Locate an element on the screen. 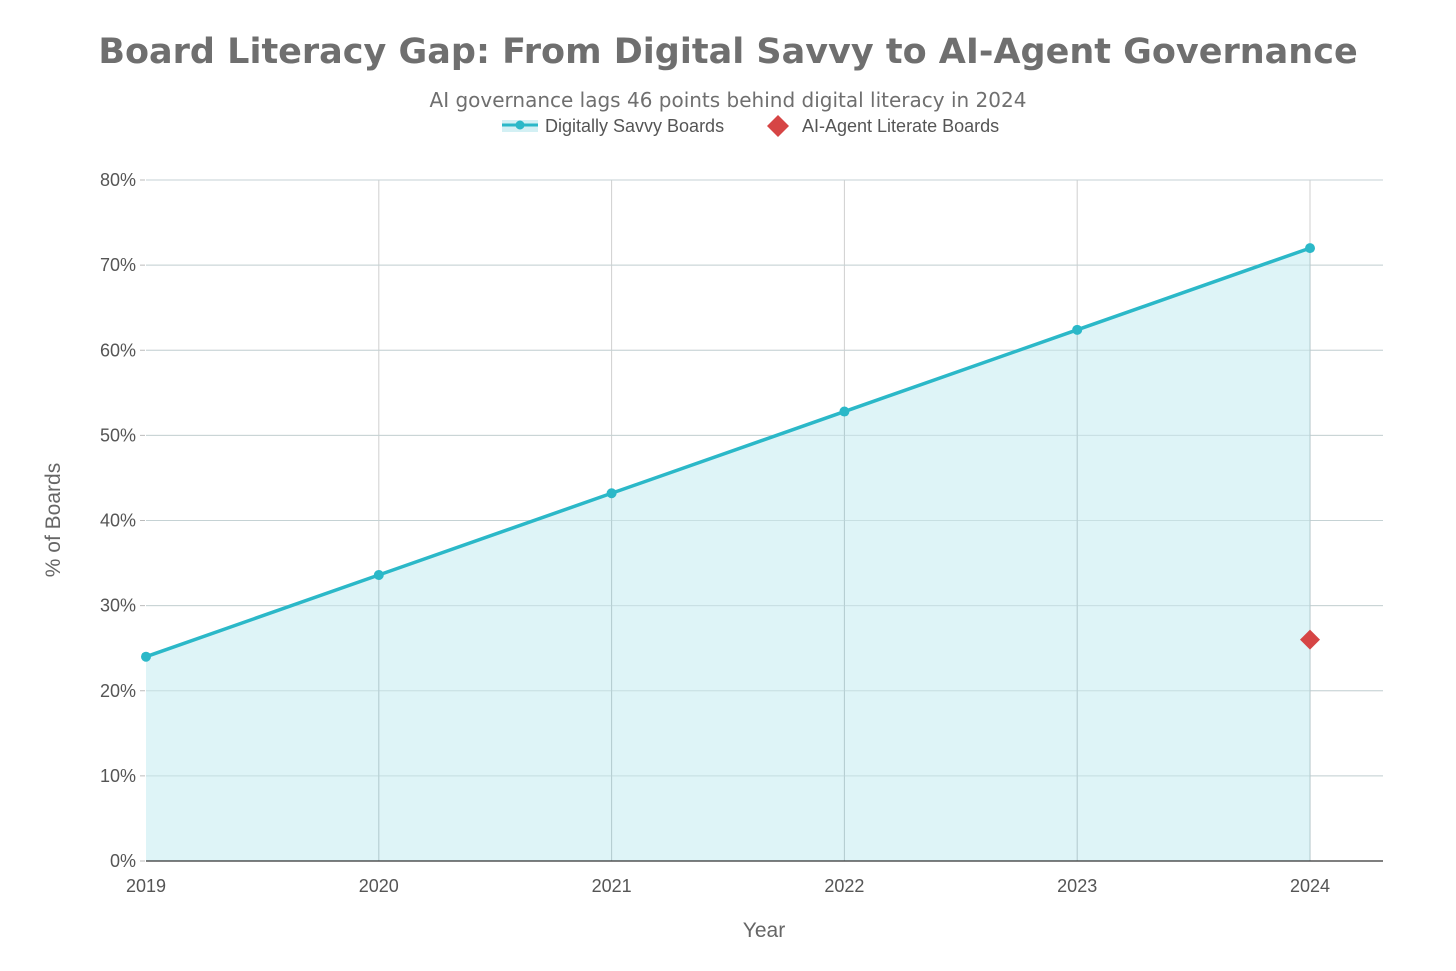 Image resolution: width=1456 pixels, height=971 pixels. y-tick-labels: 0% 10% 20% 30% 40% 50% 60% 70% 80% is located at coordinates (118, 520).